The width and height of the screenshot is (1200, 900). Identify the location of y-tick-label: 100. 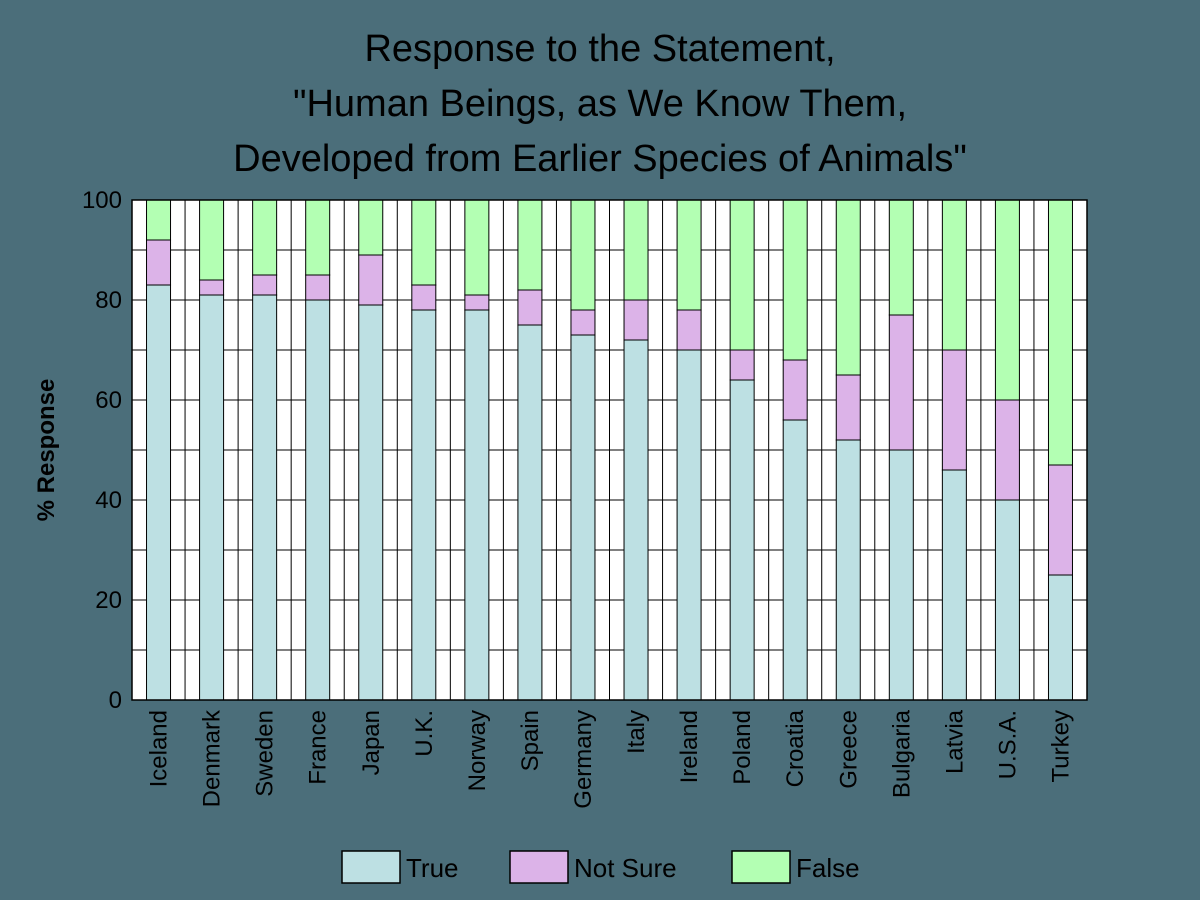
(102, 200).